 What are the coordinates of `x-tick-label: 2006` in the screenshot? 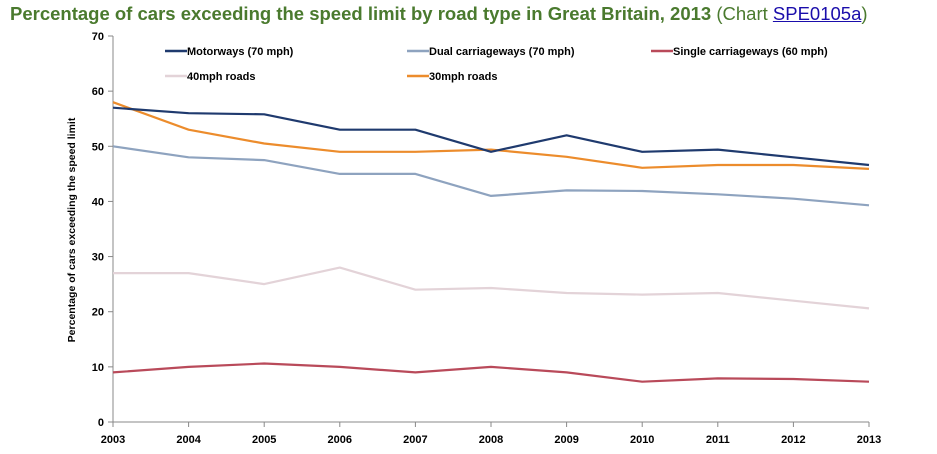 It's located at (340, 440).